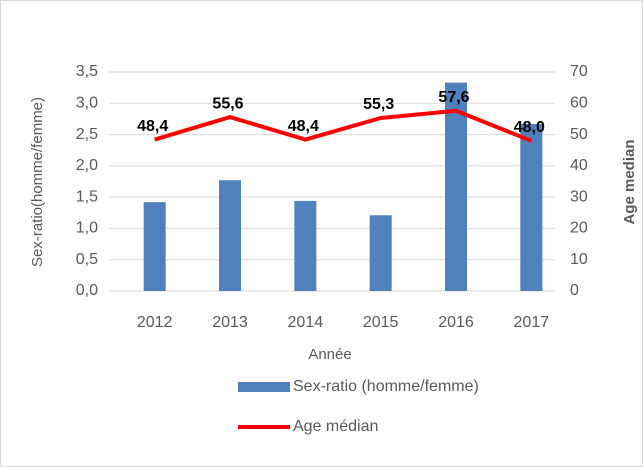  What do you see at coordinates (329, 354) in the screenshot?
I see `x-axis-title: Année` at bounding box center [329, 354].